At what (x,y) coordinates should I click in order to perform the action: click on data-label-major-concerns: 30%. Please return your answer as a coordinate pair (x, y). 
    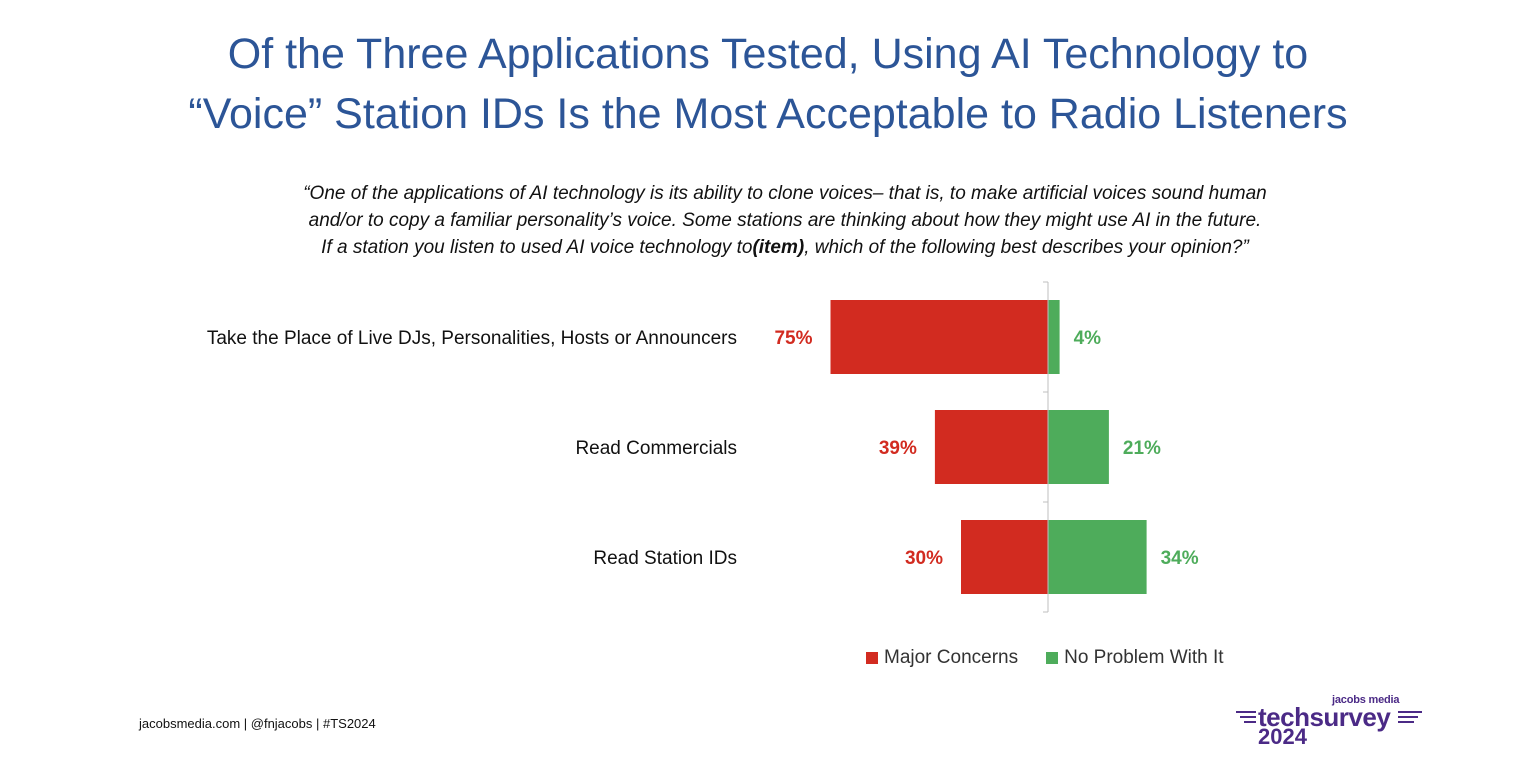
    Looking at the image, I should click on (924, 558).